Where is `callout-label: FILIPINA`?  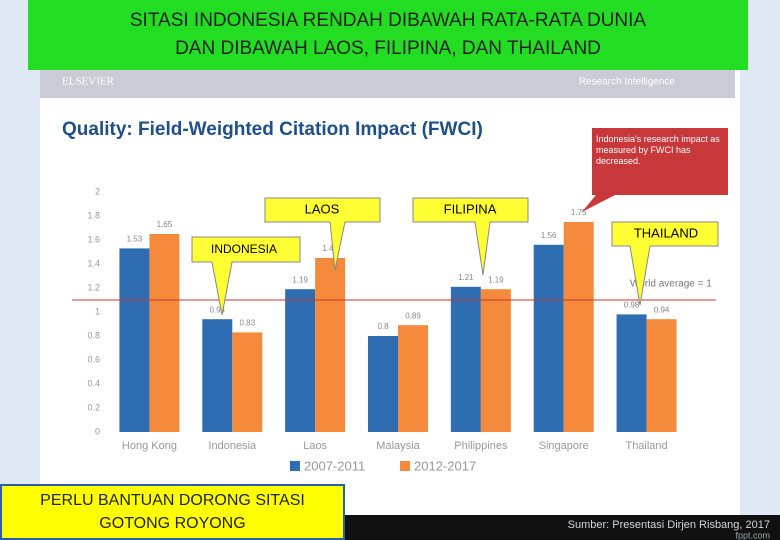
callout-label: FILIPINA is located at coordinates (470, 208).